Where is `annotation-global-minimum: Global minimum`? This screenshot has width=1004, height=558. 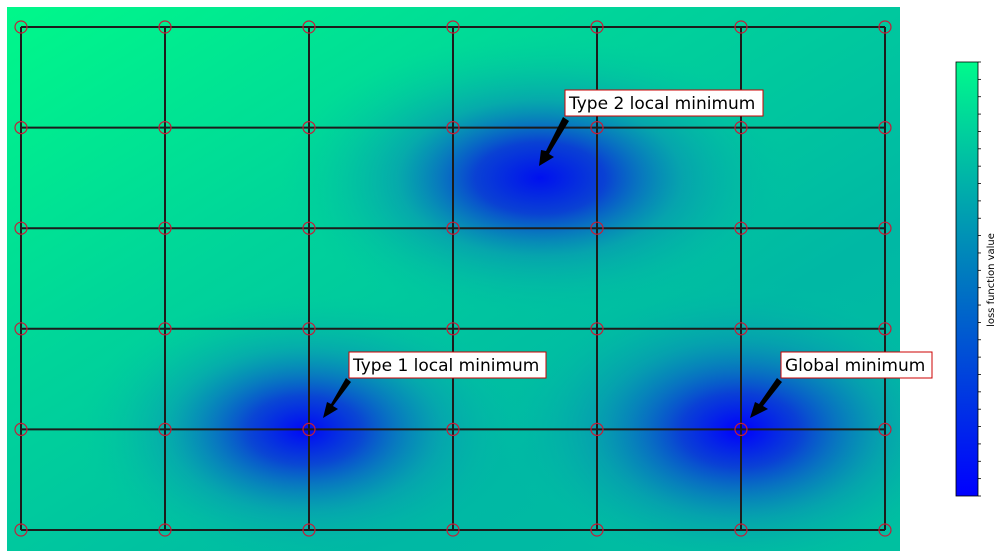 annotation-global-minimum: Global minimum is located at coordinates (841, 384).